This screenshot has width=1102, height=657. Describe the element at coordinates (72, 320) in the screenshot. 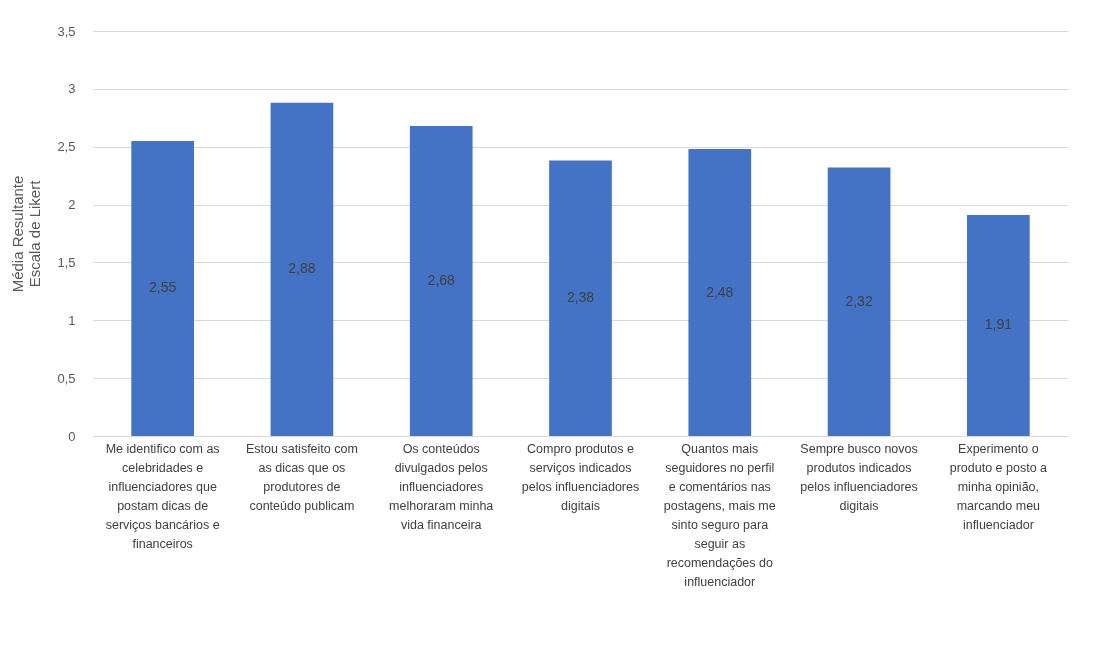

I see `y-tick-label: 1` at that location.